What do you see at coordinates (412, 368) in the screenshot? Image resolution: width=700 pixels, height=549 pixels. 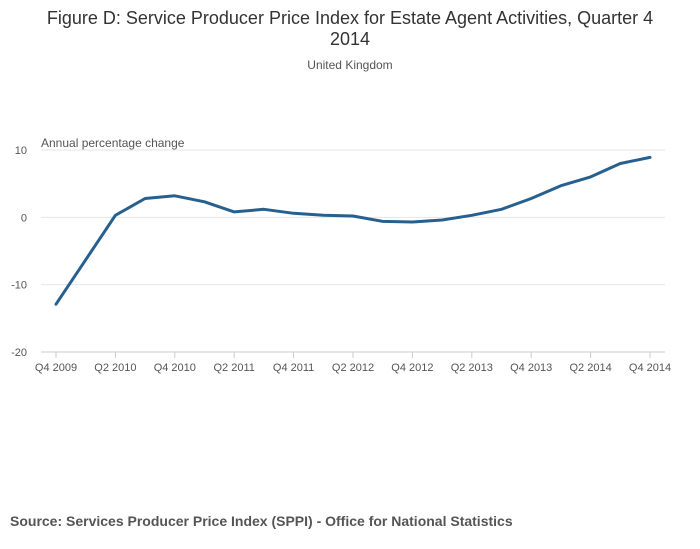 I see `x-tick-label: Q4 2012` at bounding box center [412, 368].